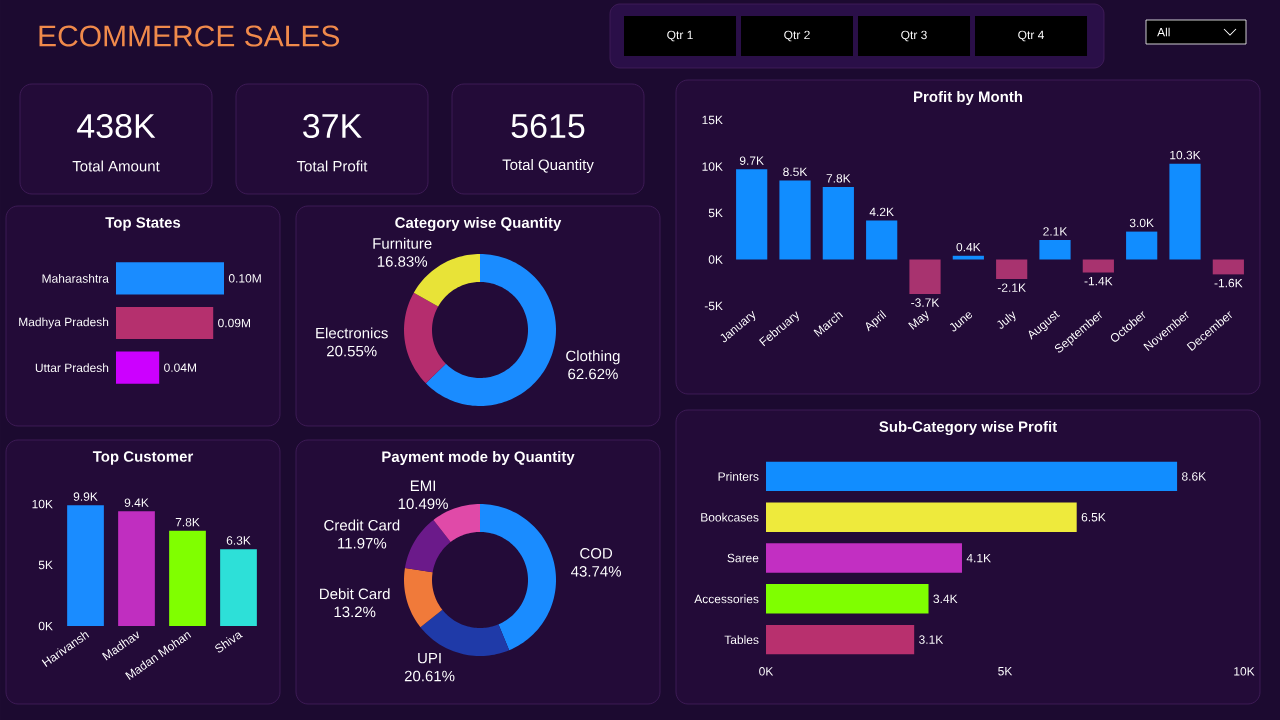 This screenshot has height=720, width=1280. I want to click on text: 5615, so click(548, 126).